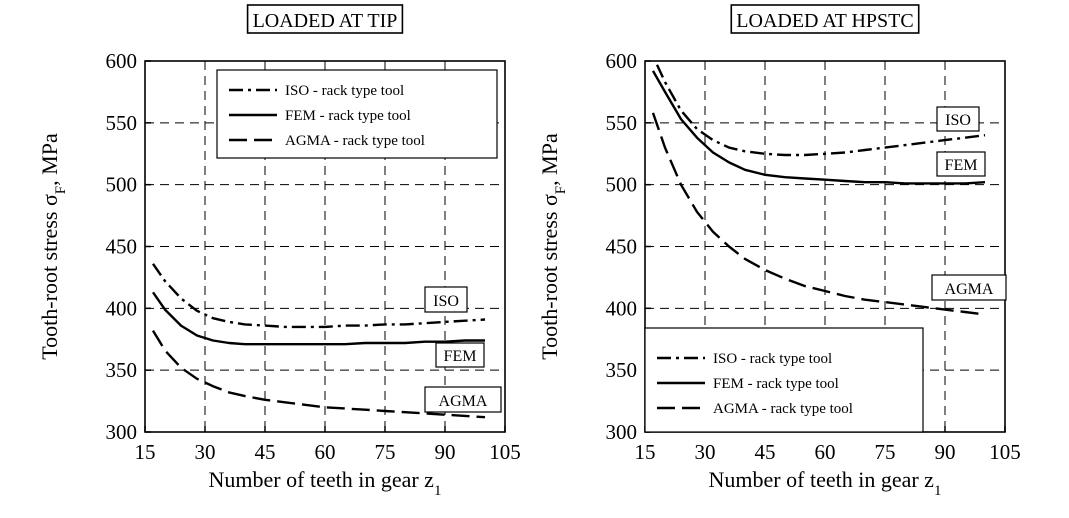 Image resolution: width=1069 pixels, height=518 pixels. I want to click on legend-box, so click(784, 380).